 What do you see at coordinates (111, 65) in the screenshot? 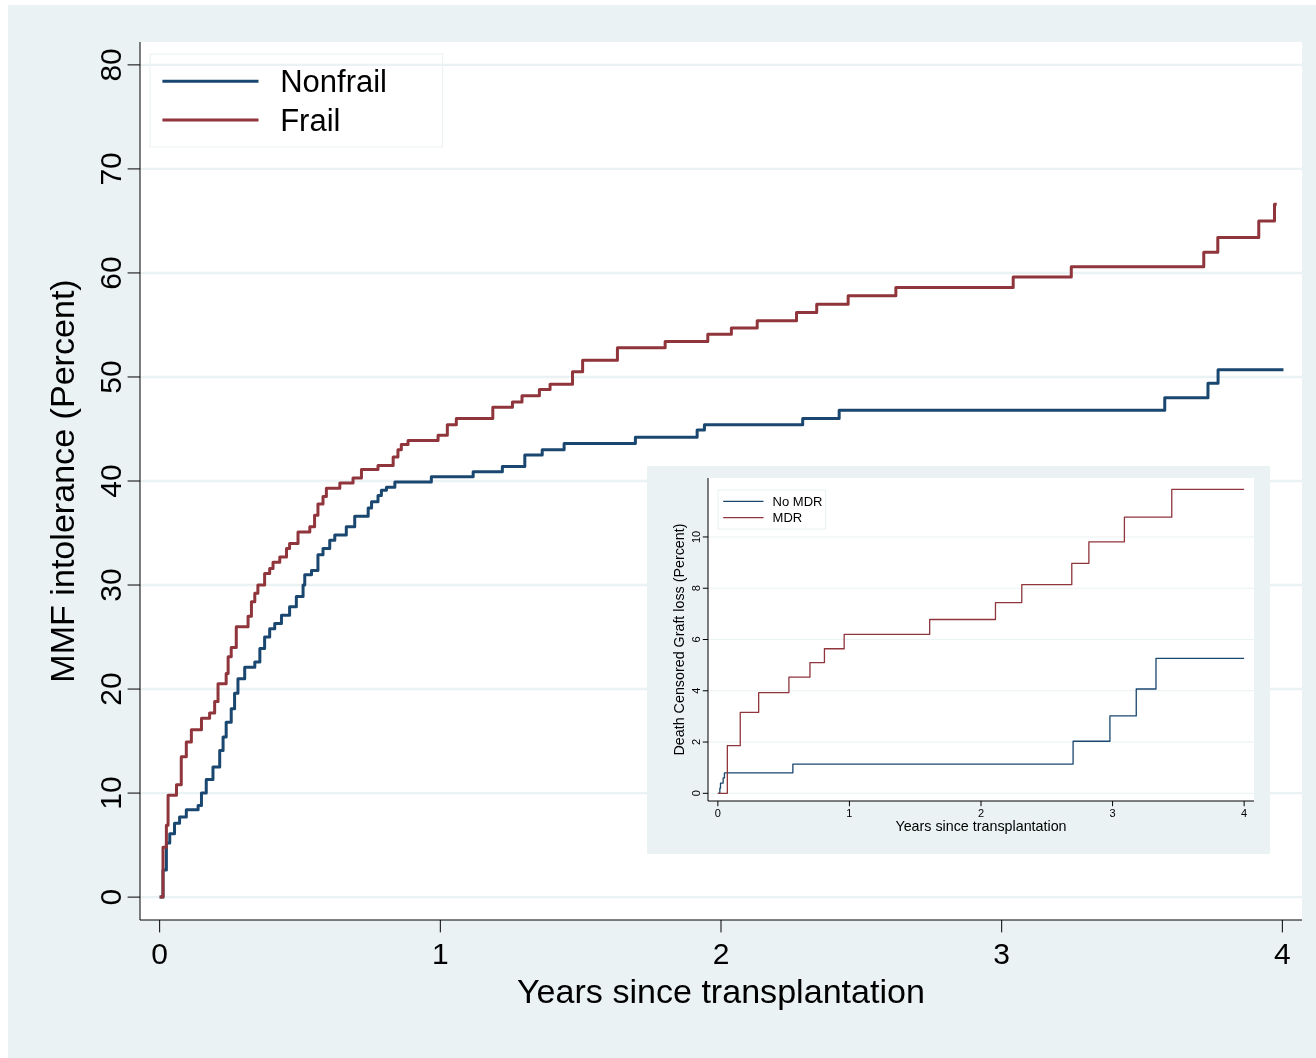
I see `y-tick-label: 80` at bounding box center [111, 65].